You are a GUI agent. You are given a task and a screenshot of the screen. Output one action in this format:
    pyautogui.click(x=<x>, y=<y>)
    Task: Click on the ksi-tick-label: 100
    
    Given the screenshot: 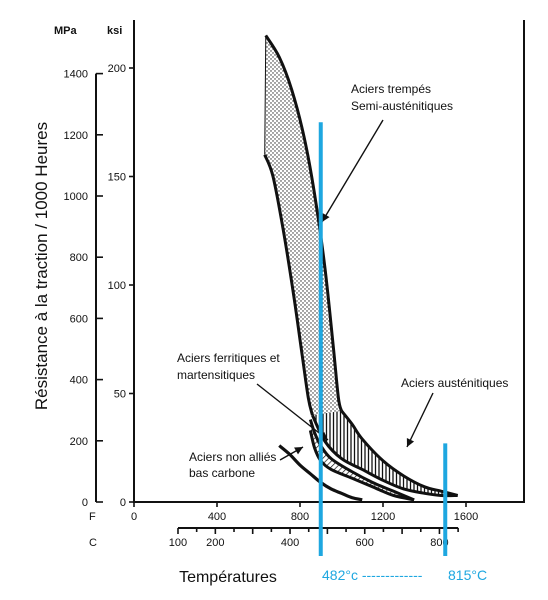 What is the action you would take?
    pyautogui.click(x=117, y=286)
    